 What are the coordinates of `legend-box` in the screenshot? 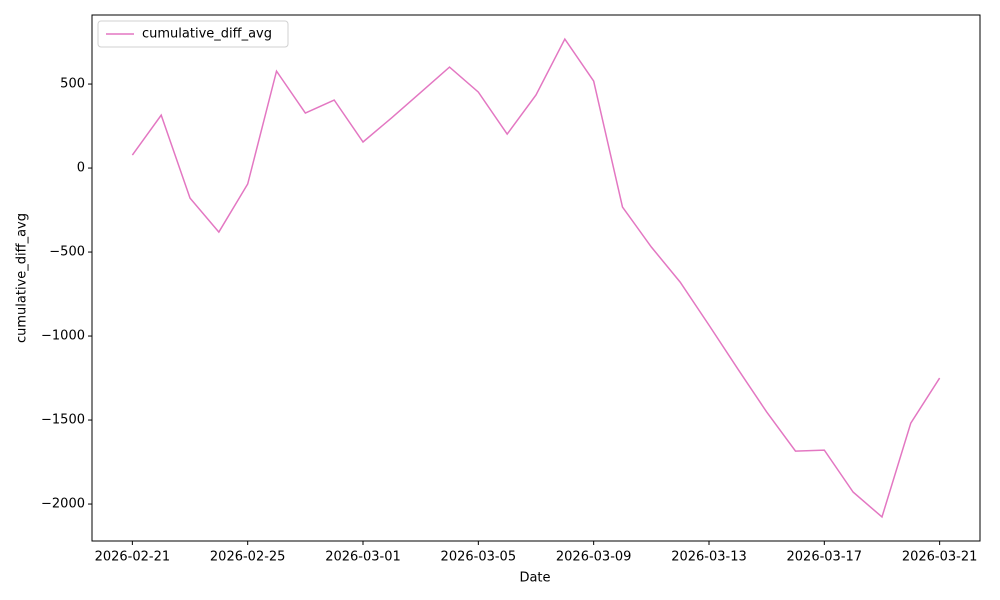 It's located at (193, 34).